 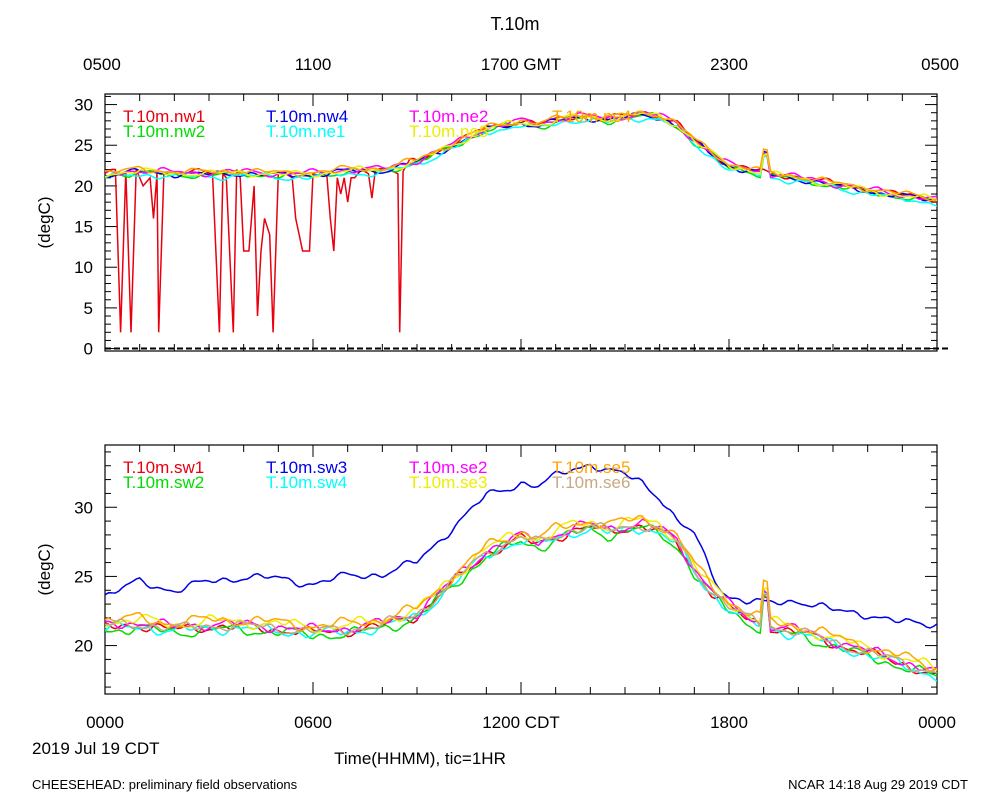 What do you see at coordinates (514, 24) in the screenshot?
I see `chart-title: T.10m` at bounding box center [514, 24].